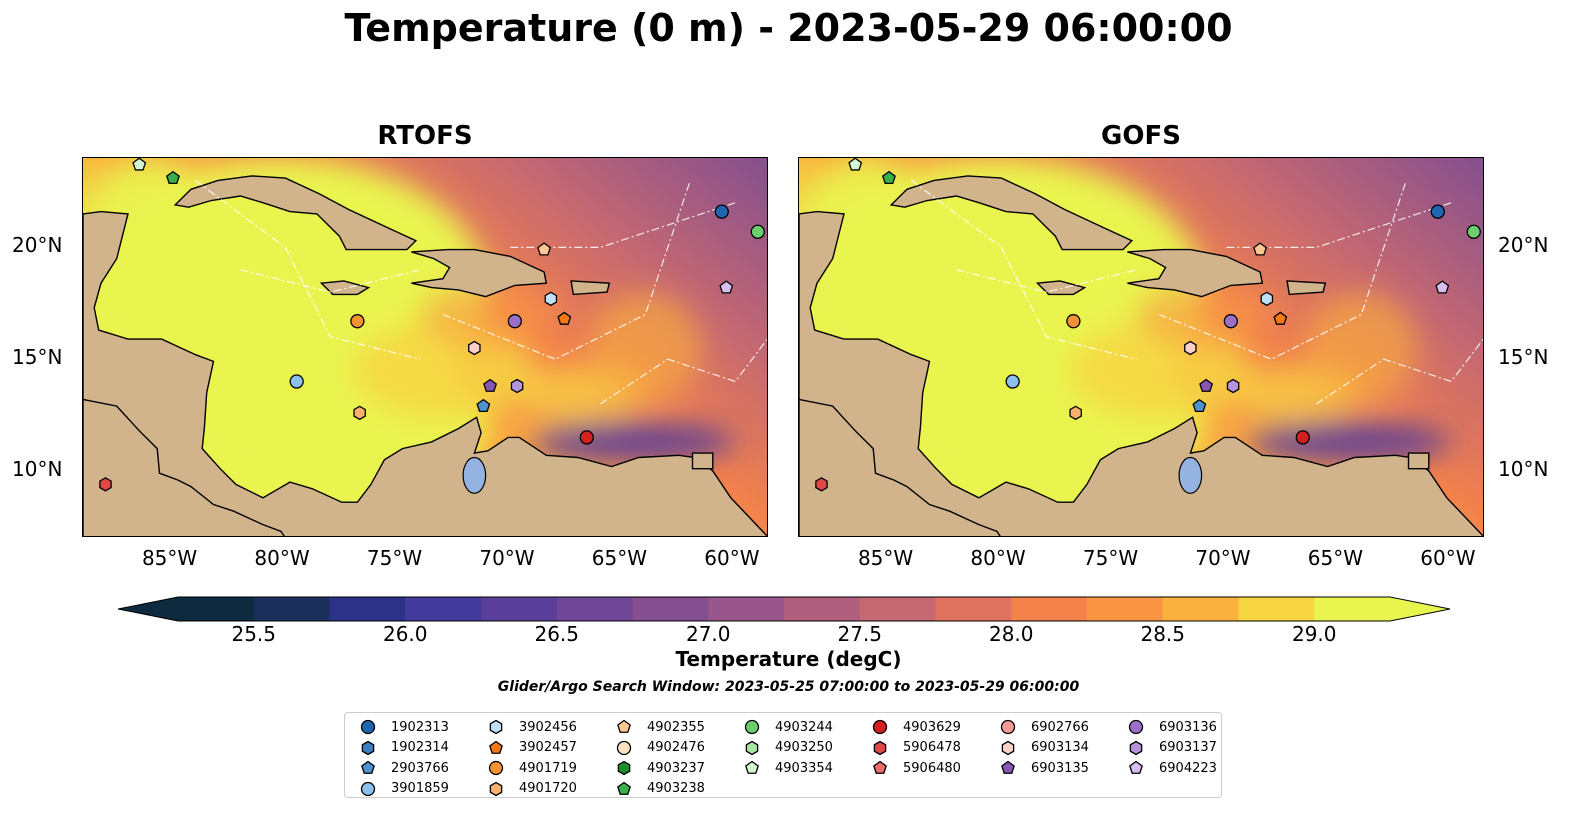  What do you see at coordinates (1011, 634) in the screenshot?
I see `colorbar-tick-label: 28.0` at bounding box center [1011, 634].